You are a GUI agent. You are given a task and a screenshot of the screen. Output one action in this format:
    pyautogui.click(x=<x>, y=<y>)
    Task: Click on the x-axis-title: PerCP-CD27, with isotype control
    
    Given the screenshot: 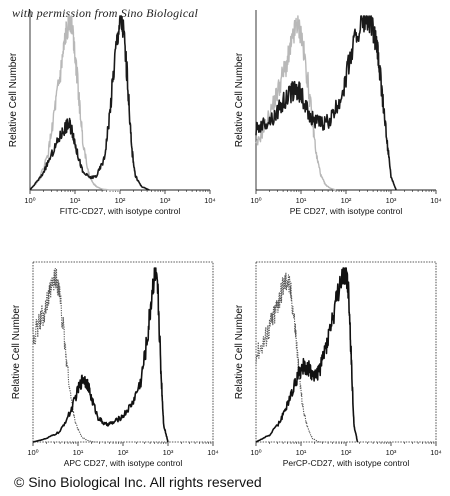 What is the action you would take?
    pyautogui.click(x=346, y=463)
    